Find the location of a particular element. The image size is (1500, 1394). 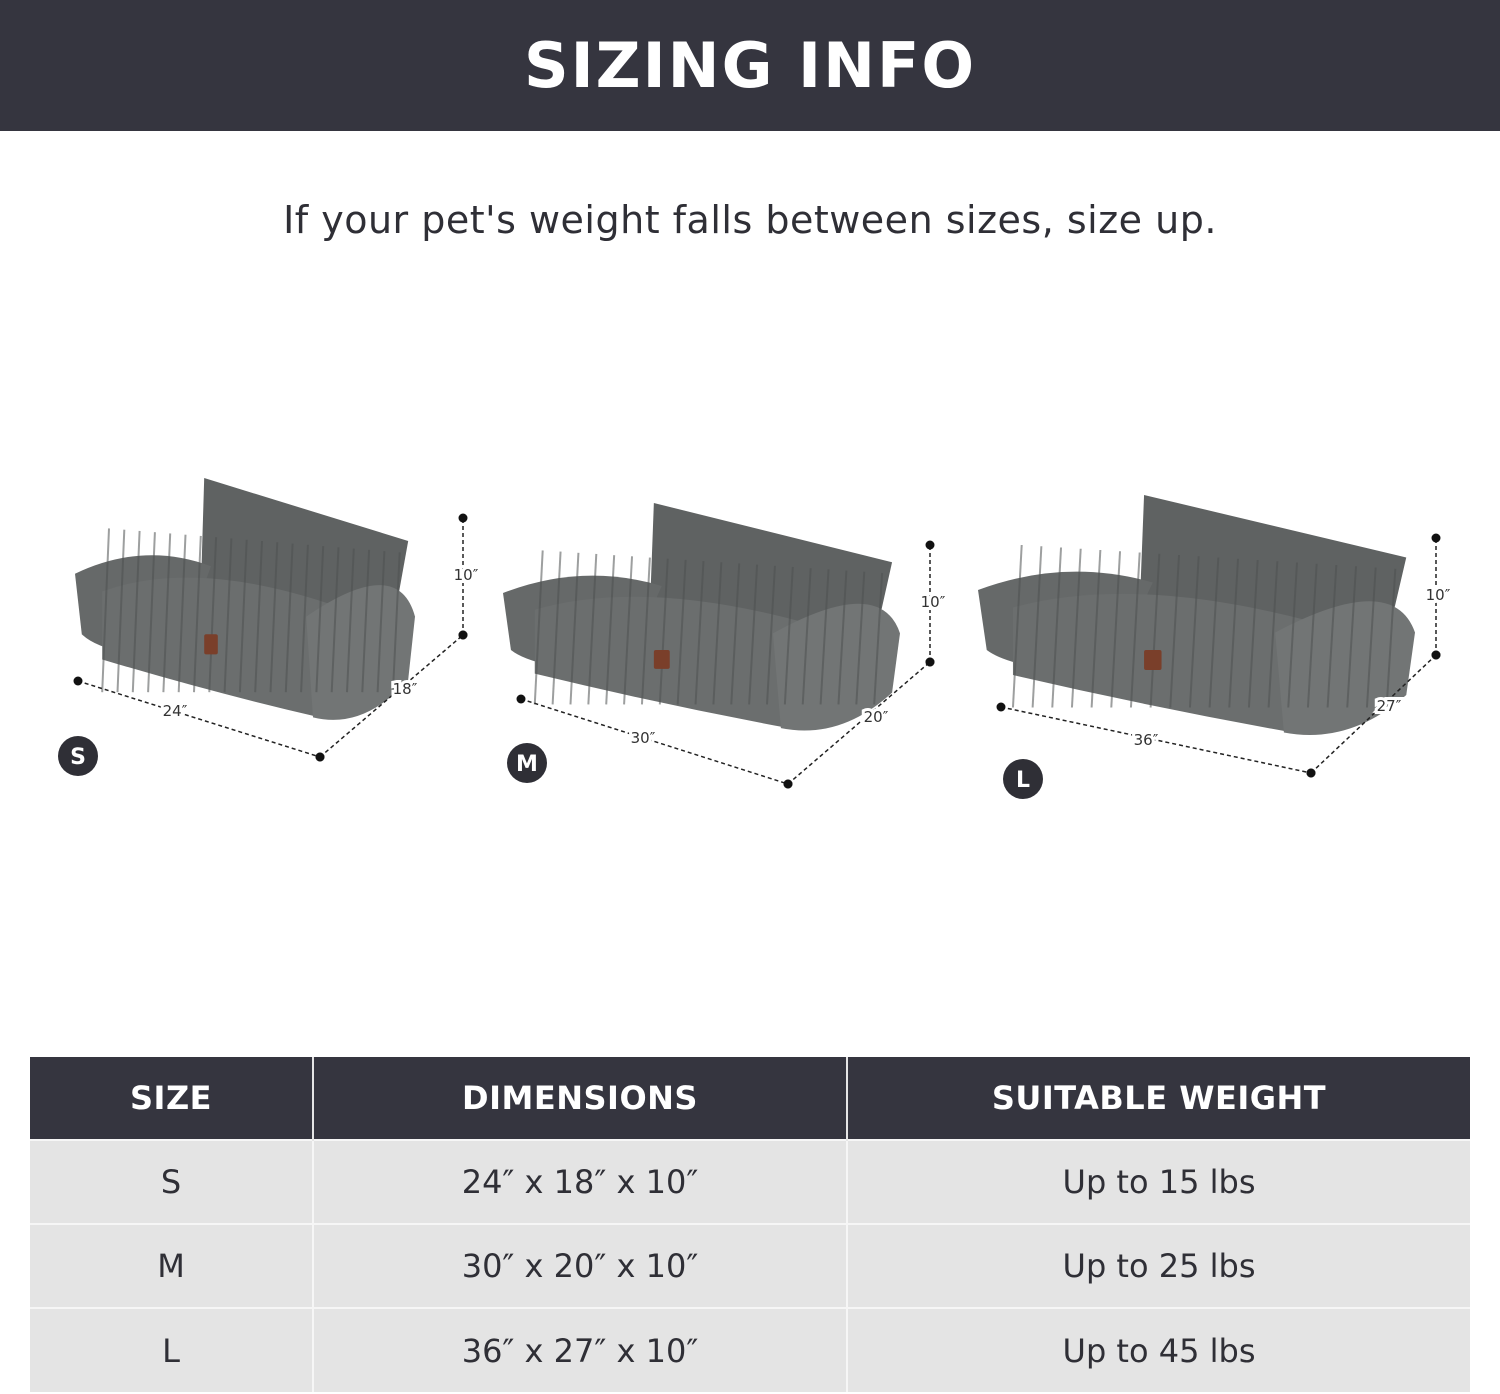

table-row: S 24″ x 18″ x 10″ Up to 15 lbs is located at coordinates (750, 1181).